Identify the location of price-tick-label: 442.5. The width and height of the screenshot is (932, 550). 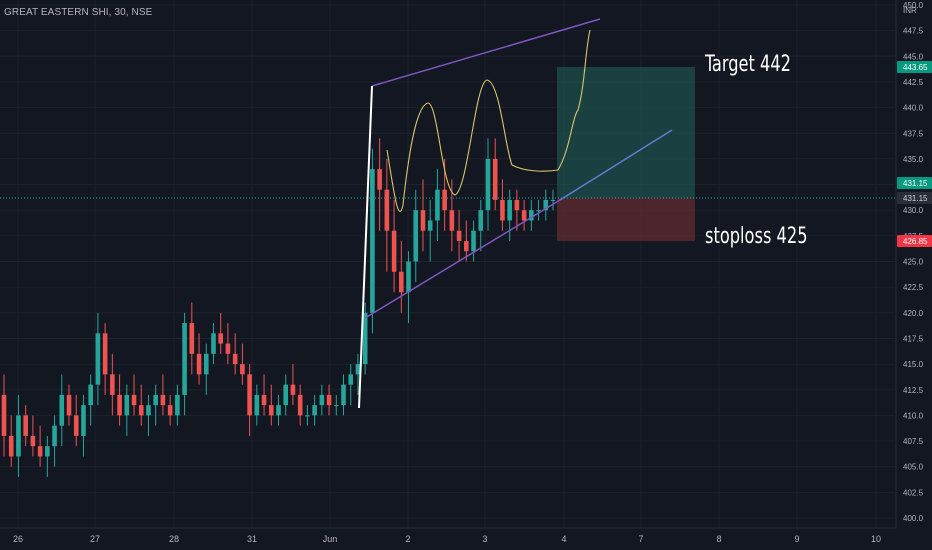
(913, 82).